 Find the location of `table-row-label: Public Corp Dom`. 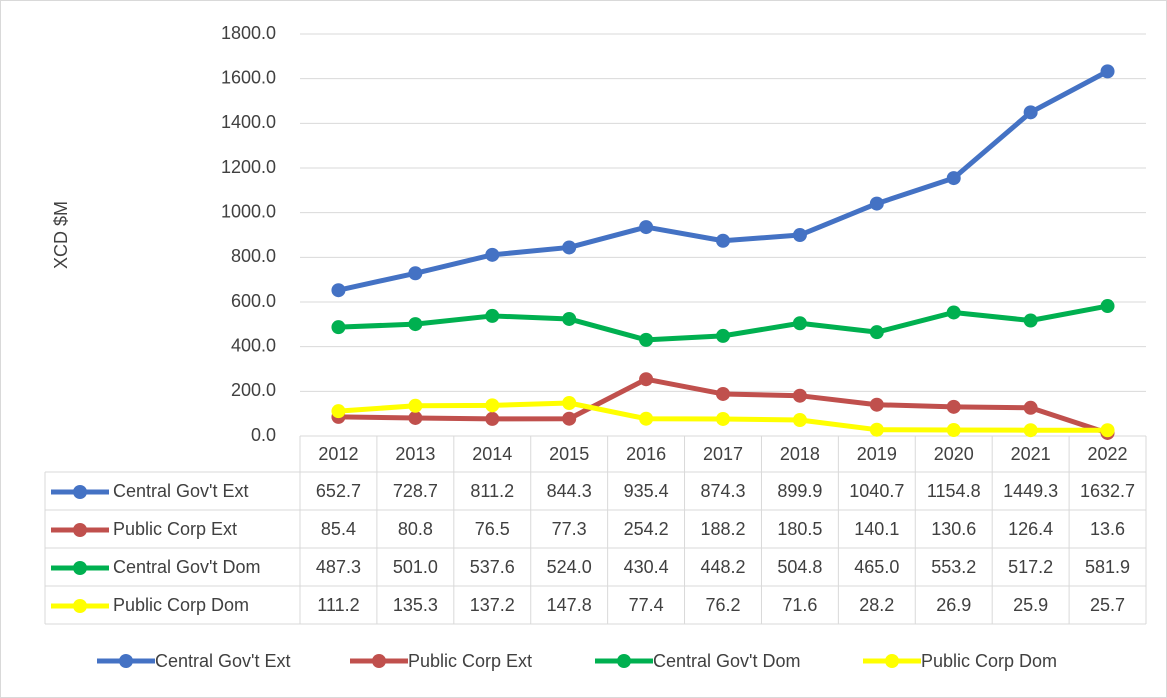

table-row-label: Public Corp Dom is located at coordinates (181, 605).